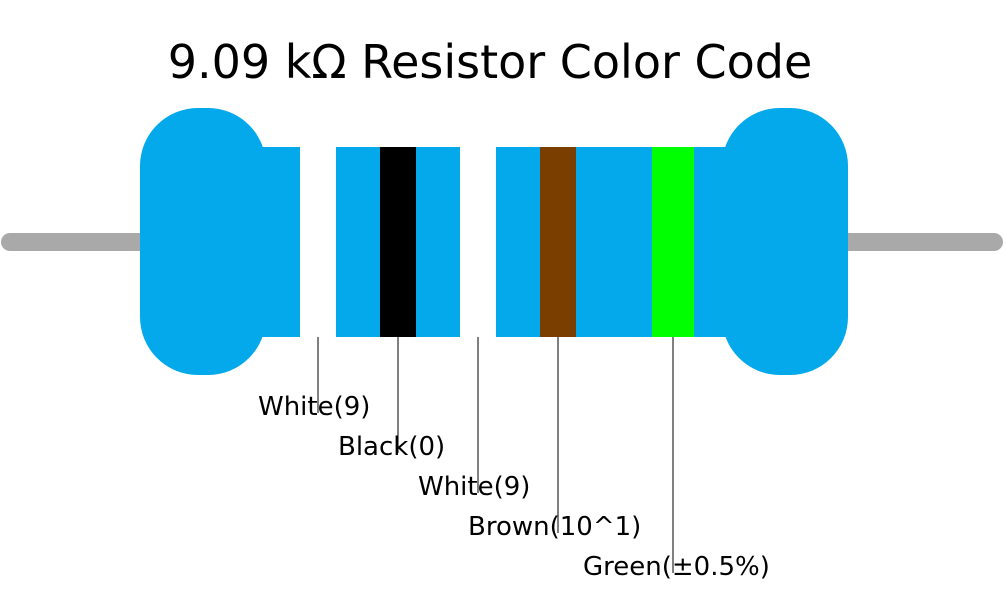  What do you see at coordinates (391, 447) in the screenshot?
I see `band-label: Black(0)` at bounding box center [391, 447].